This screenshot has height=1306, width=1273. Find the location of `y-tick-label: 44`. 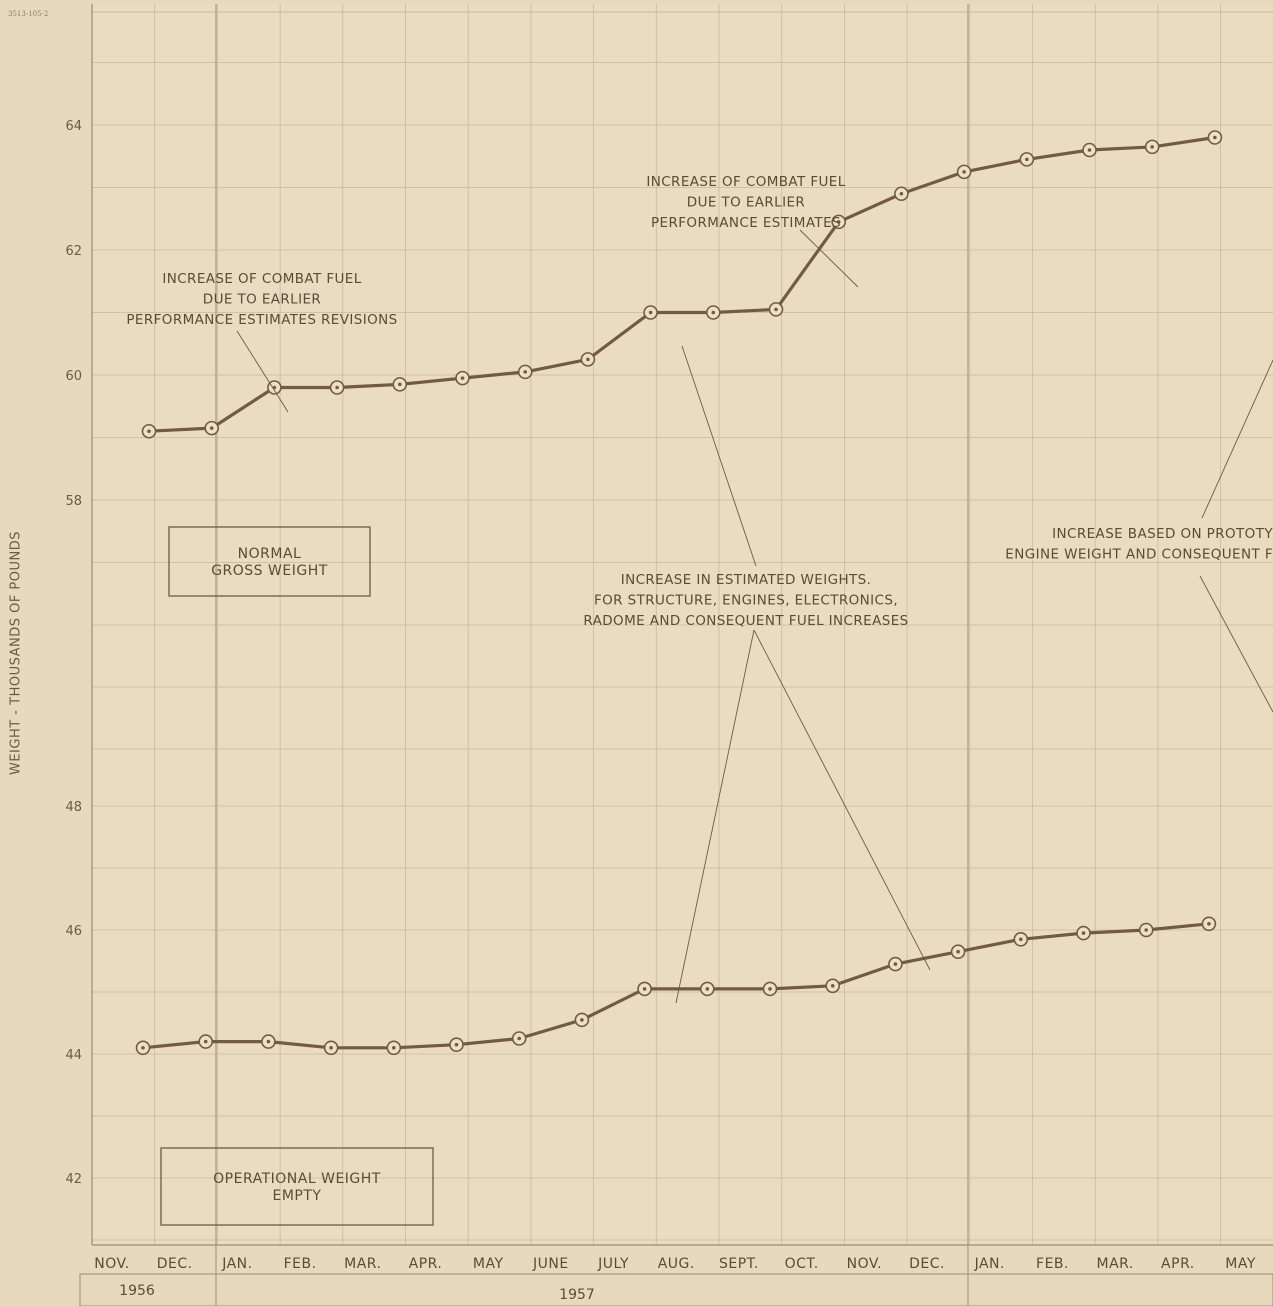

y-tick-label: 44 is located at coordinates (73, 1055).